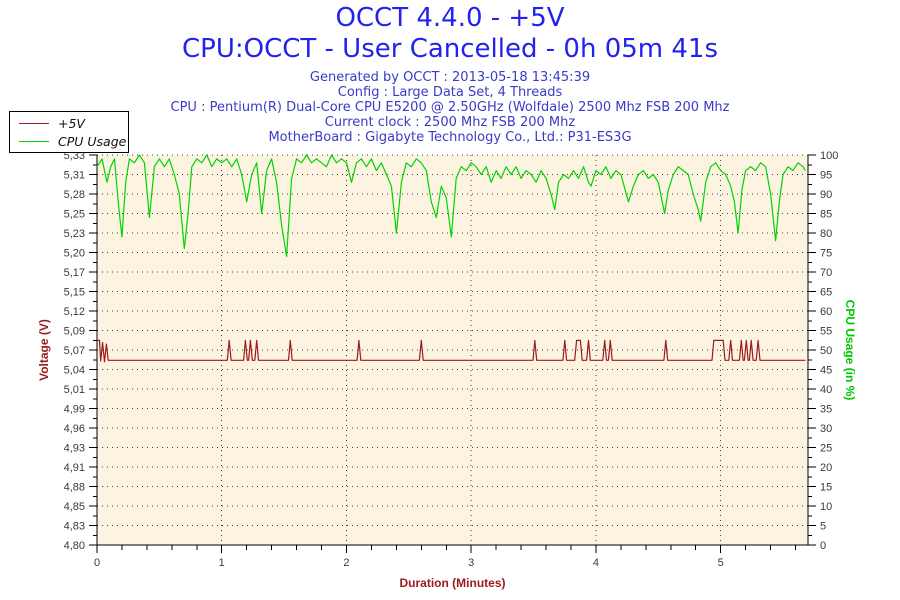 Image resolution: width=900 pixels, height=600 pixels. Describe the element at coordinates (74, 273) in the screenshot. I see `left-tick-label: 5,17` at that location.